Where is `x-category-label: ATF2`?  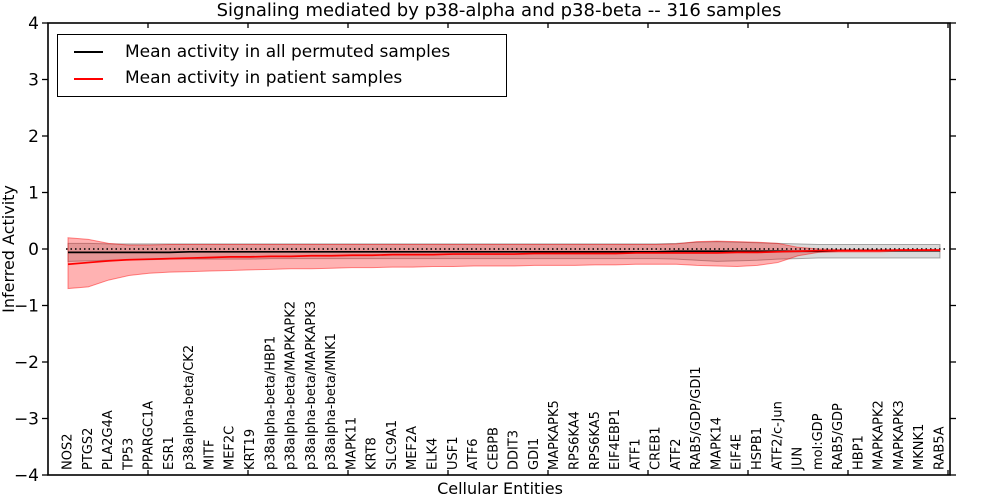 x-category-label: ATF2 is located at coordinates (676, 454).